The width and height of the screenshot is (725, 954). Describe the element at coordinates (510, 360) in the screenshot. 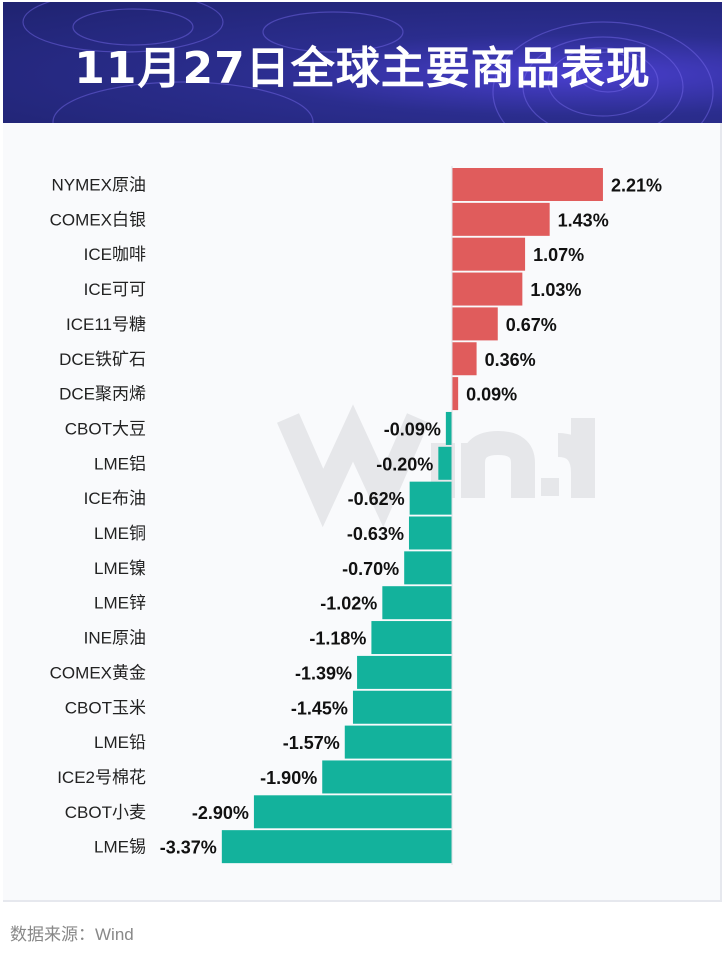

I see `value-label: 0.36%` at that location.